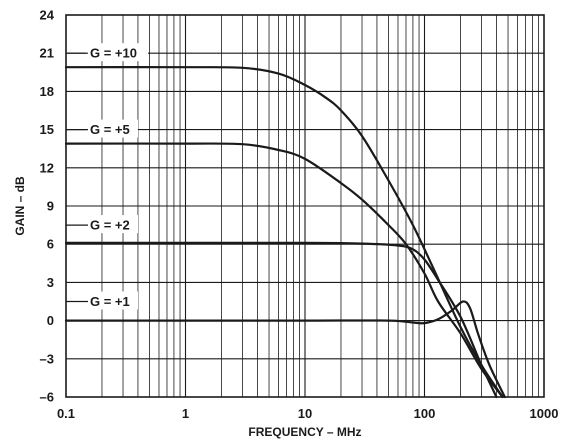  Describe the element at coordinates (47, 15) in the screenshot. I see `y-tick-label: 24` at that location.